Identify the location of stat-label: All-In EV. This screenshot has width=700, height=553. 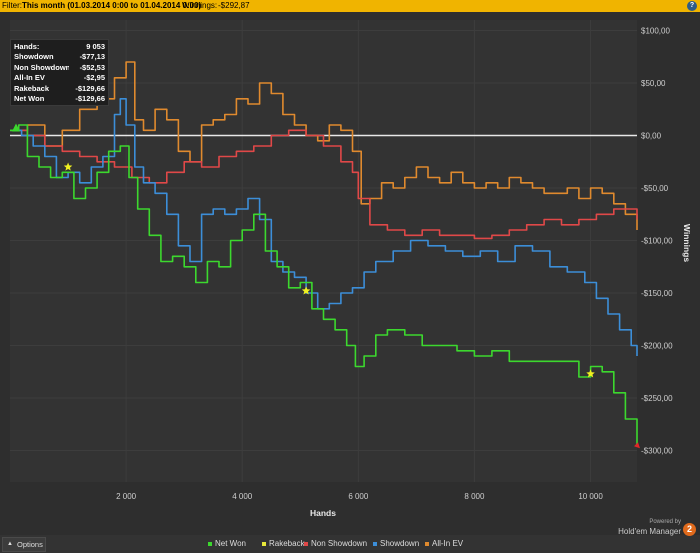
(29, 78).